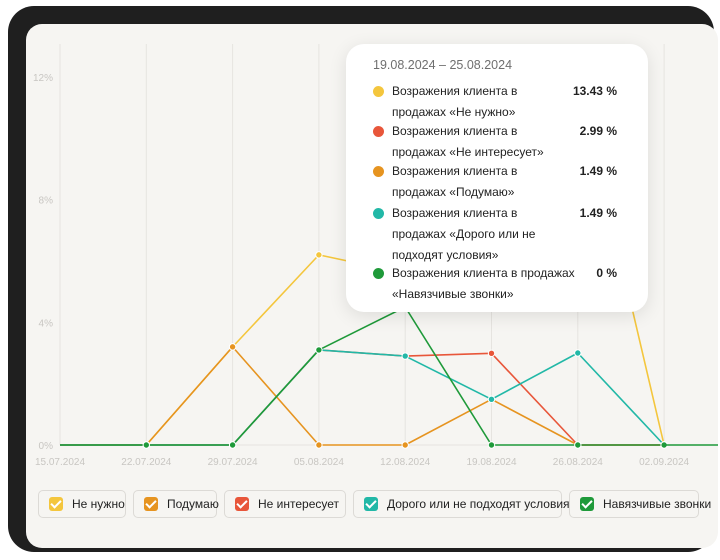 This screenshot has width=720, height=560. I want to click on y-tick-label: 4%, so click(46, 323).